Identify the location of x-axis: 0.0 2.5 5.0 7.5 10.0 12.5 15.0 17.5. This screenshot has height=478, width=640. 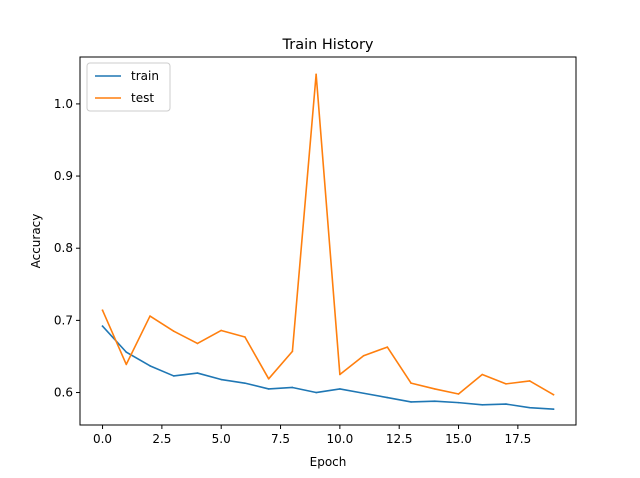
(312, 435).